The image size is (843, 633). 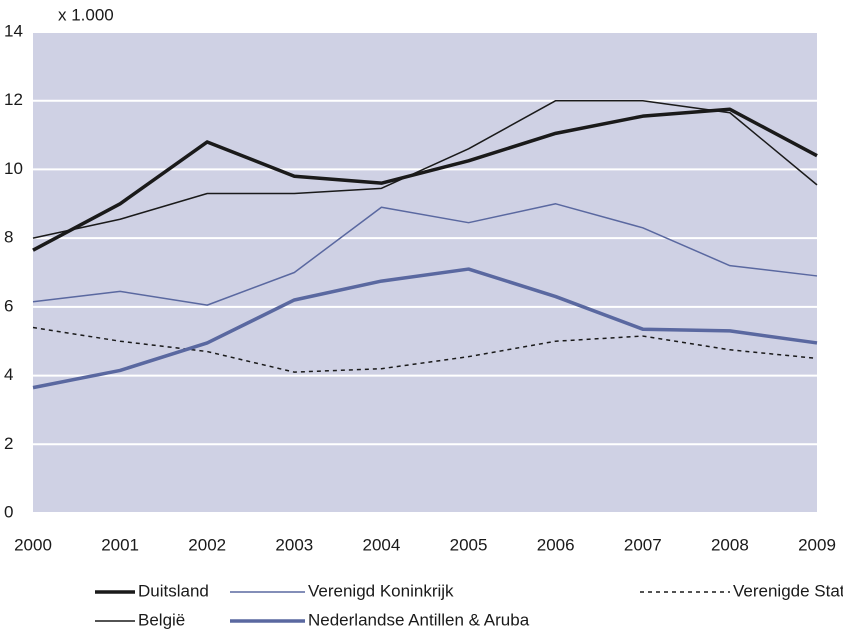 What do you see at coordinates (86, 14) in the screenshot?
I see `y-unit-label: x 1.000` at bounding box center [86, 14].